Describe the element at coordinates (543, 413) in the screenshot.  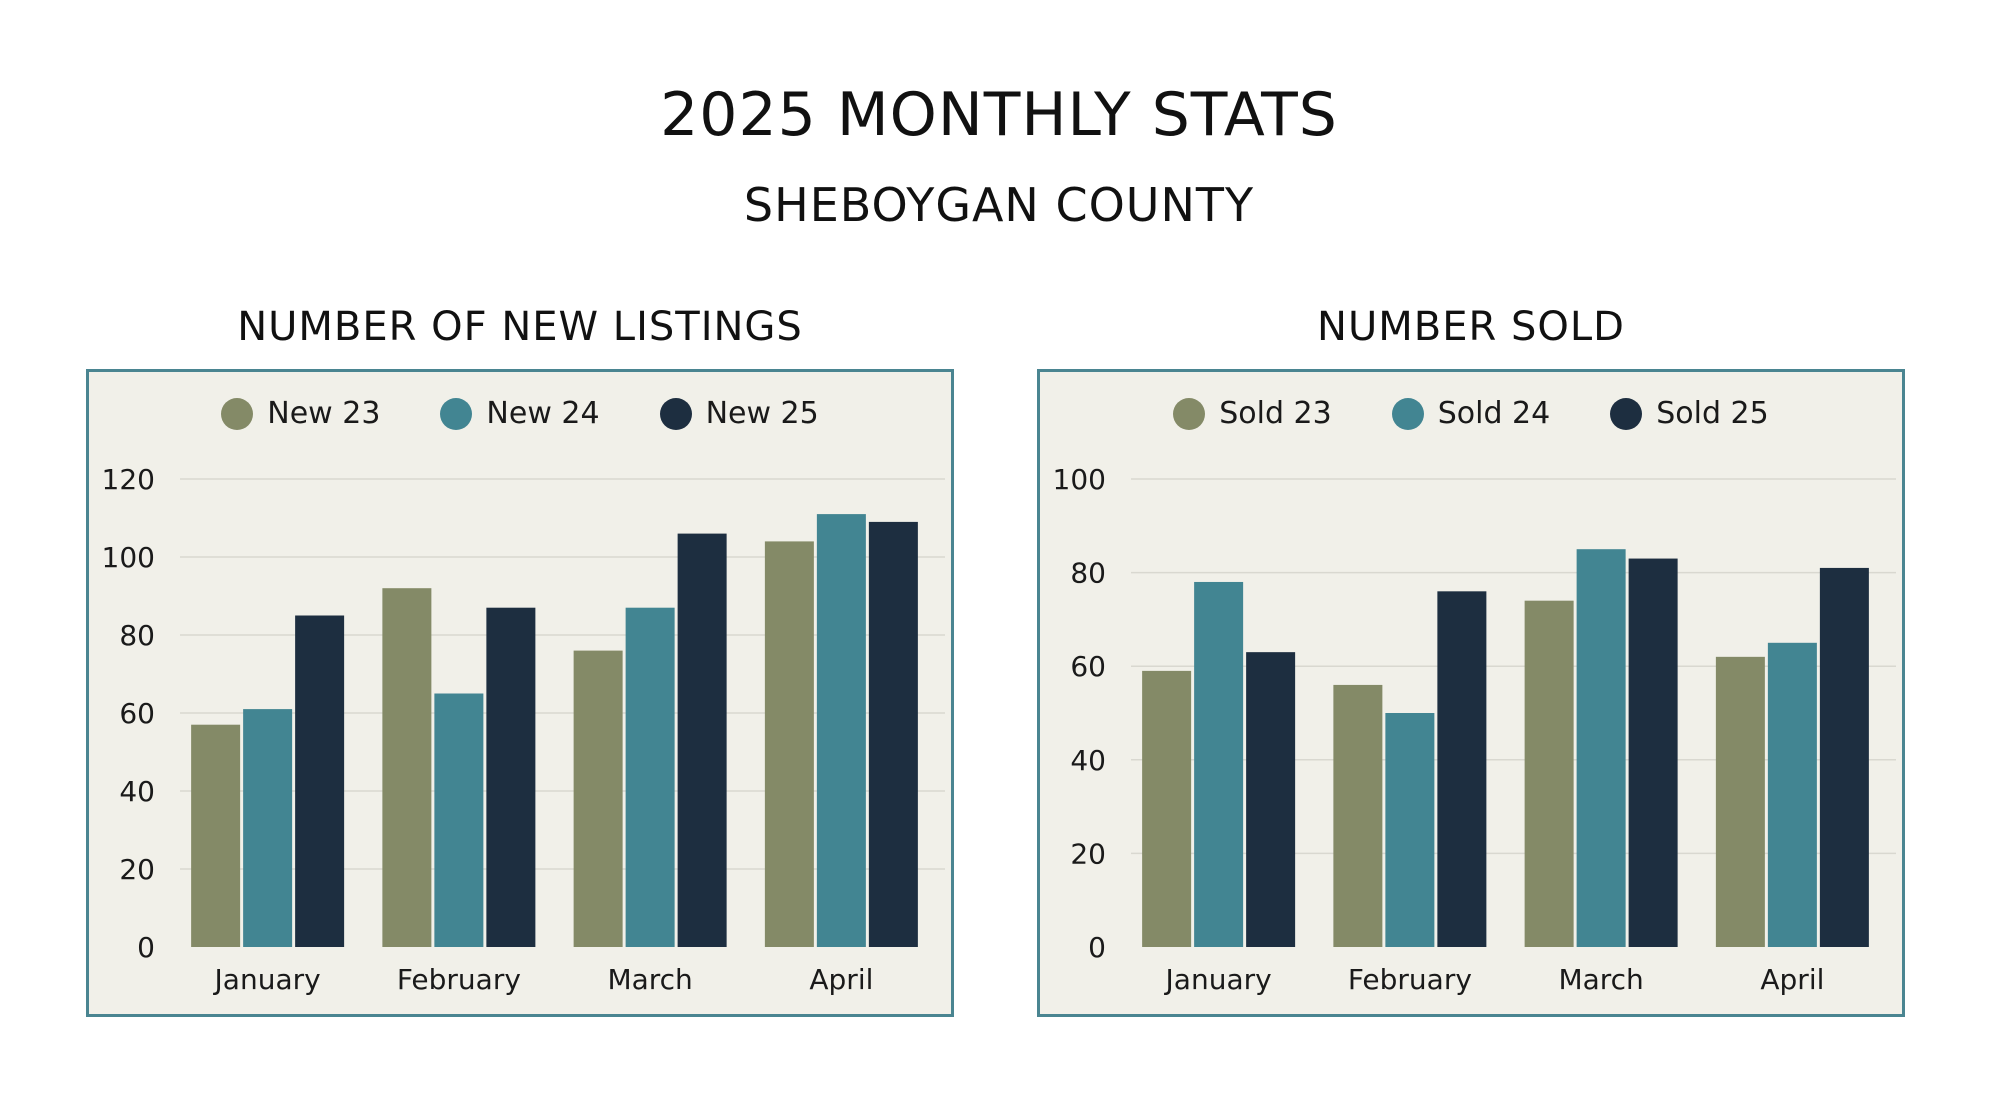
I see `legend-label: New 24` at that location.